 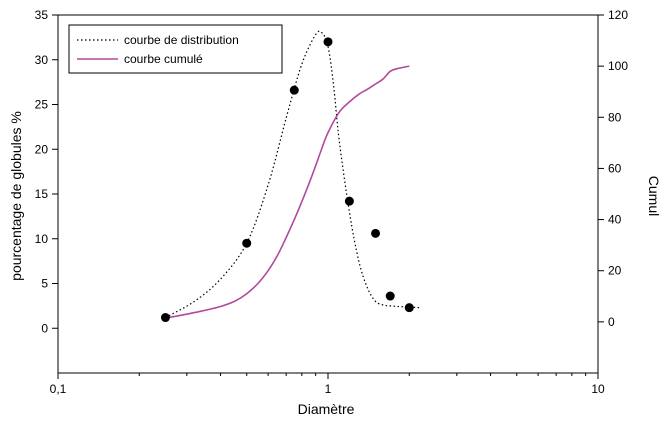 I want to click on y2-axis-label: Cumul, so click(x=653, y=196).